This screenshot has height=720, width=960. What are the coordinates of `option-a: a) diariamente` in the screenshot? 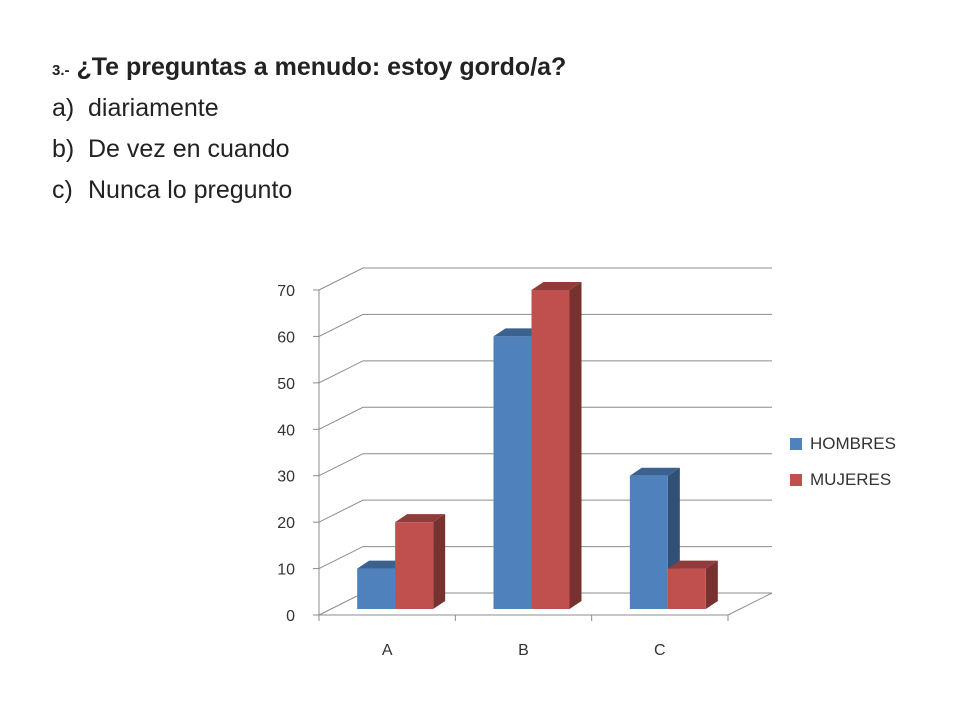 It's located at (492, 108).